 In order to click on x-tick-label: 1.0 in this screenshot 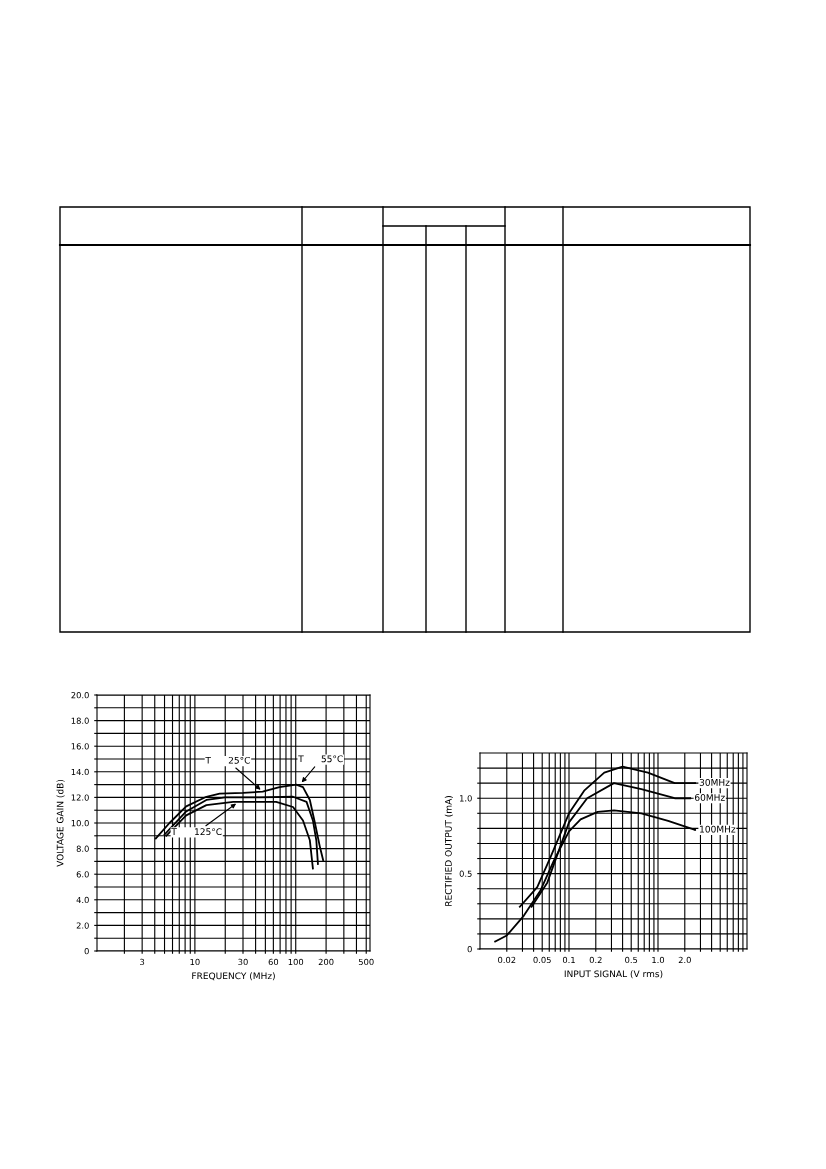, I will do `click(658, 960)`.